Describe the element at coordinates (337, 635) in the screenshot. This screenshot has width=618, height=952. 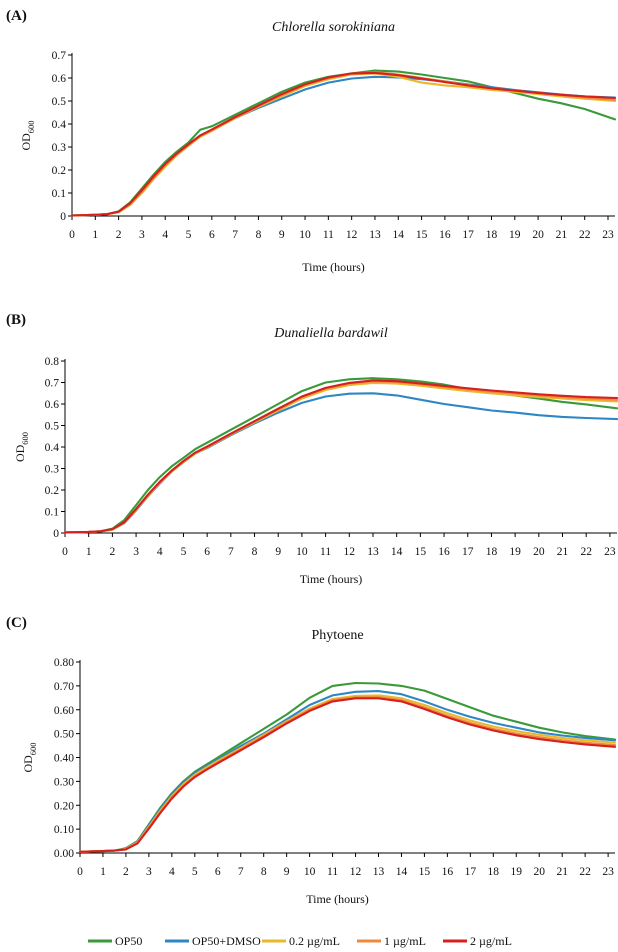
I see `chart-title: Phytoene` at that location.